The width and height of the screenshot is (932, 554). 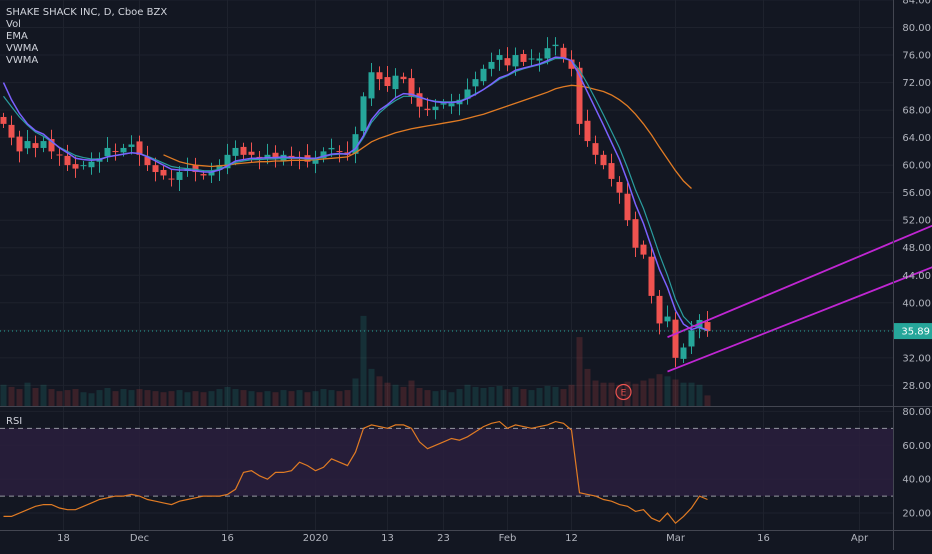 I want to click on price-axis-label: 76.00, so click(x=916, y=56).